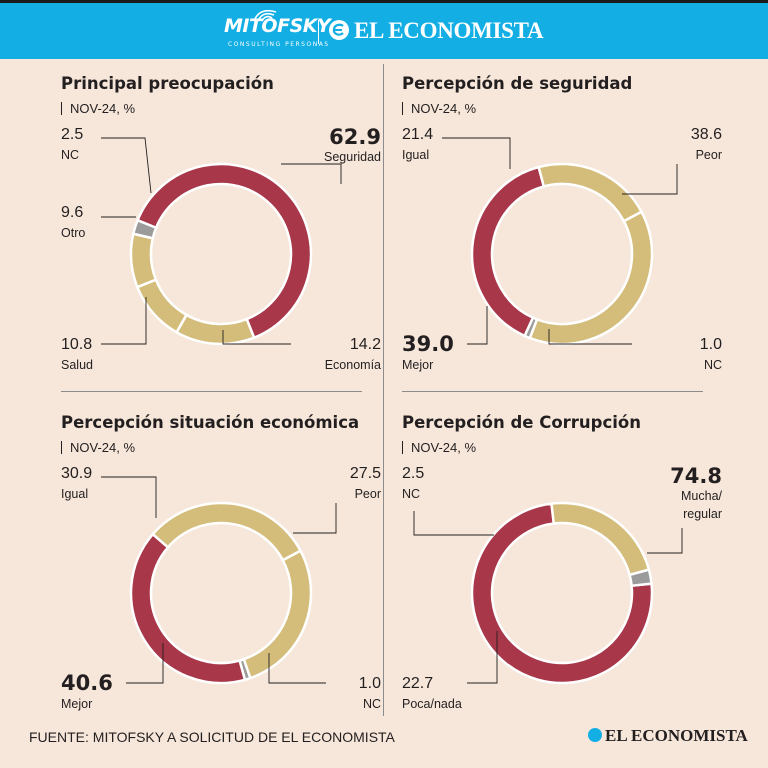 Image resolution: width=768 pixels, height=768 pixels. What do you see at coordinates (279, 44) in the screenshot?
I see `mitofsky-logo-tagline: CONSULTING PERSONAS` at bounding box center [279, 44].